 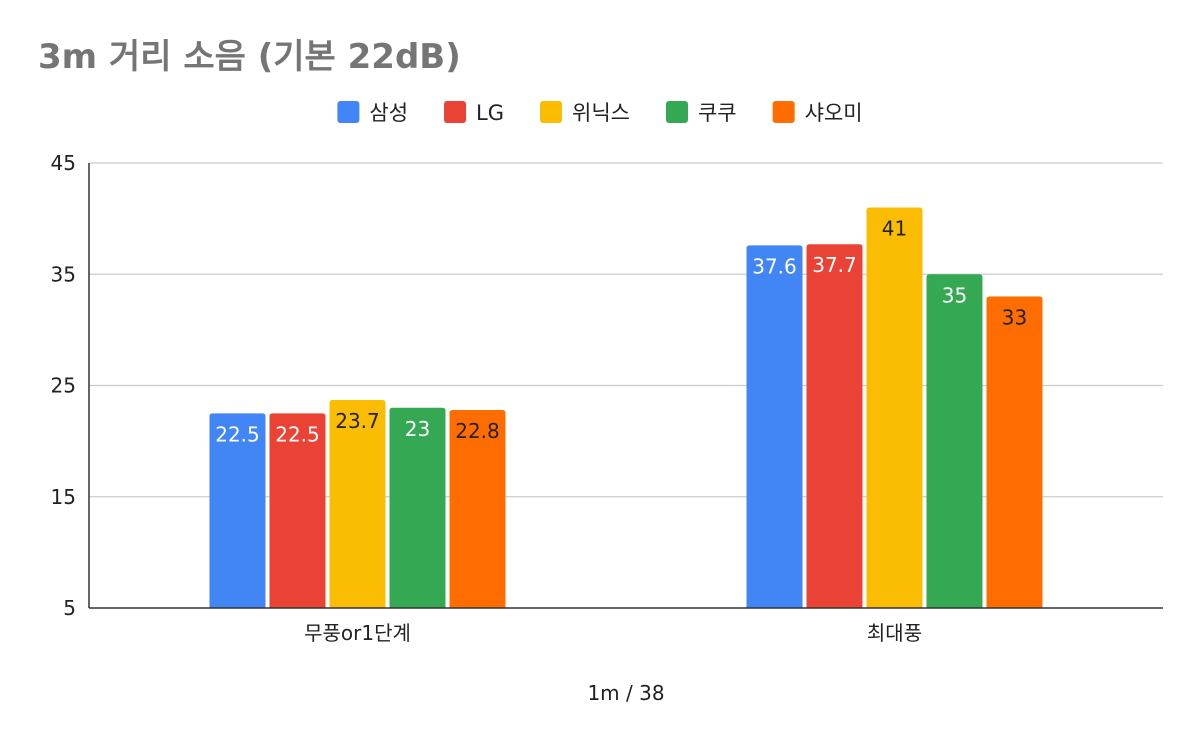 I want to click on x-tick-label: 최대풍, so click(x=894, y=633).